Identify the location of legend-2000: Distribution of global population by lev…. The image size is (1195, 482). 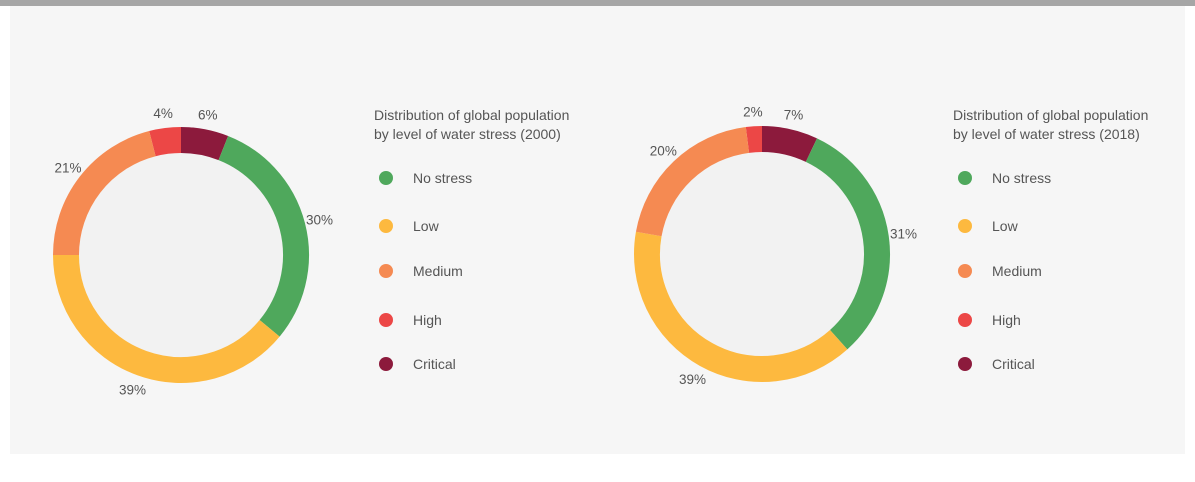
(494, 246).